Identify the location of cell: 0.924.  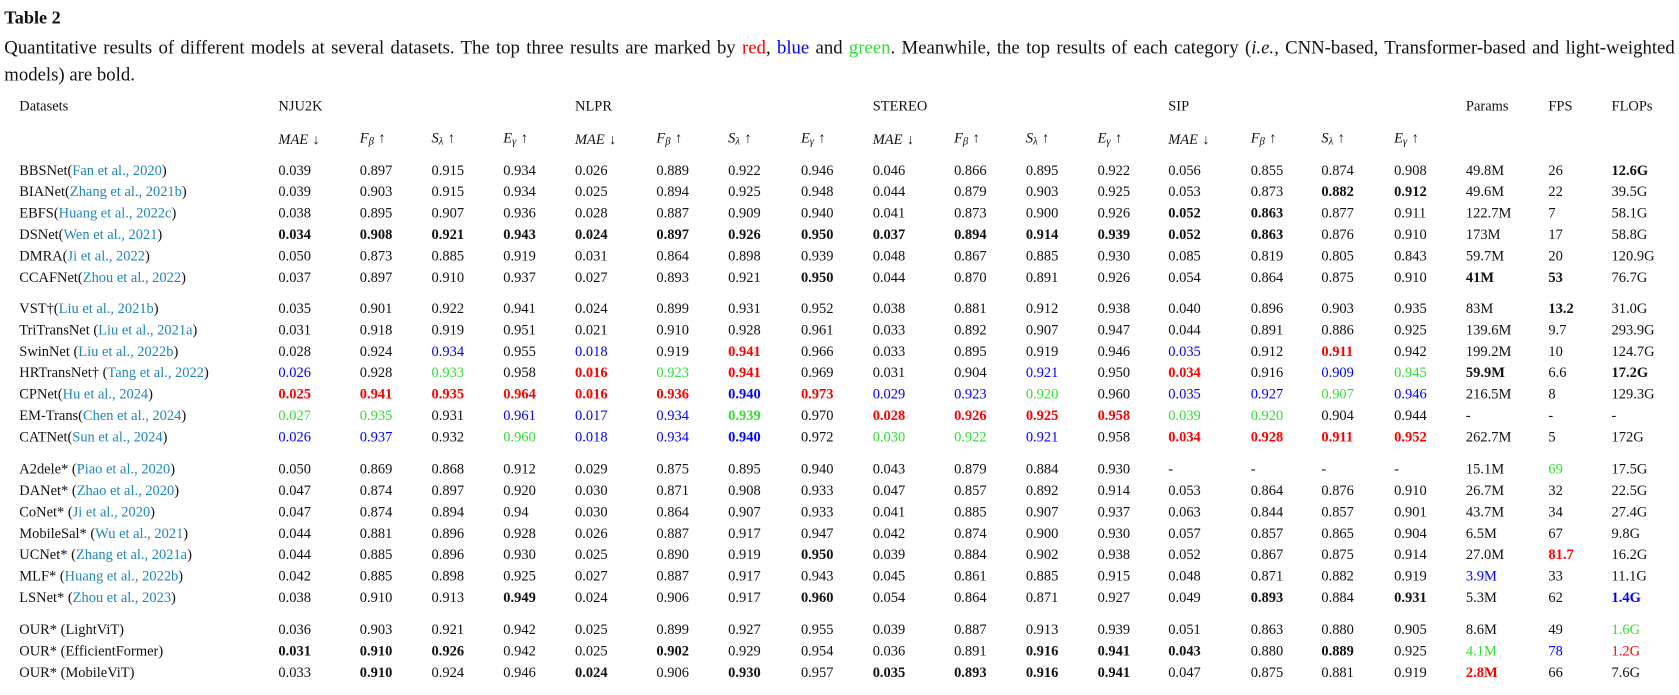
(376, 350).